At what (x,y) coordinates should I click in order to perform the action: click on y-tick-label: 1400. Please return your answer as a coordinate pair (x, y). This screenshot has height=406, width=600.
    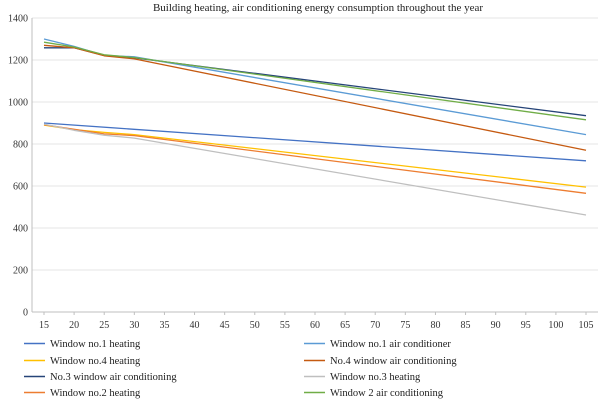
    Looking at the image, I should click on (18, 19).